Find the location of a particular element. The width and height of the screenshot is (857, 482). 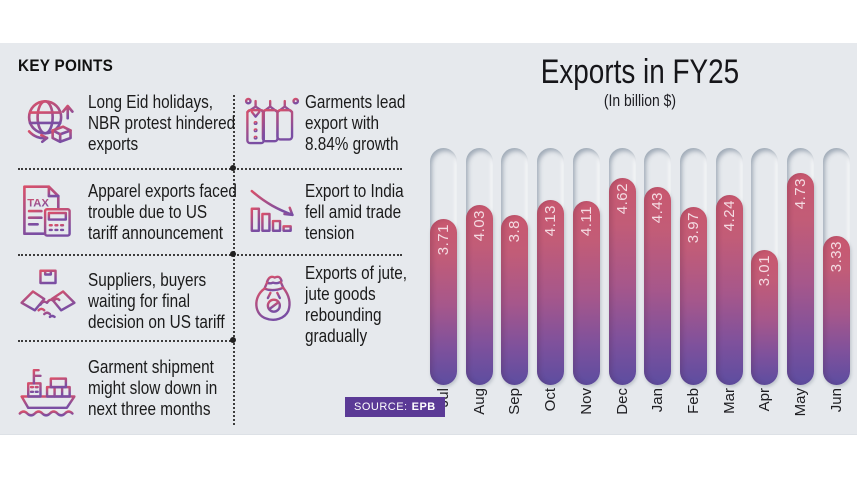

month-label: Jun is located at coordinates (836, 400).